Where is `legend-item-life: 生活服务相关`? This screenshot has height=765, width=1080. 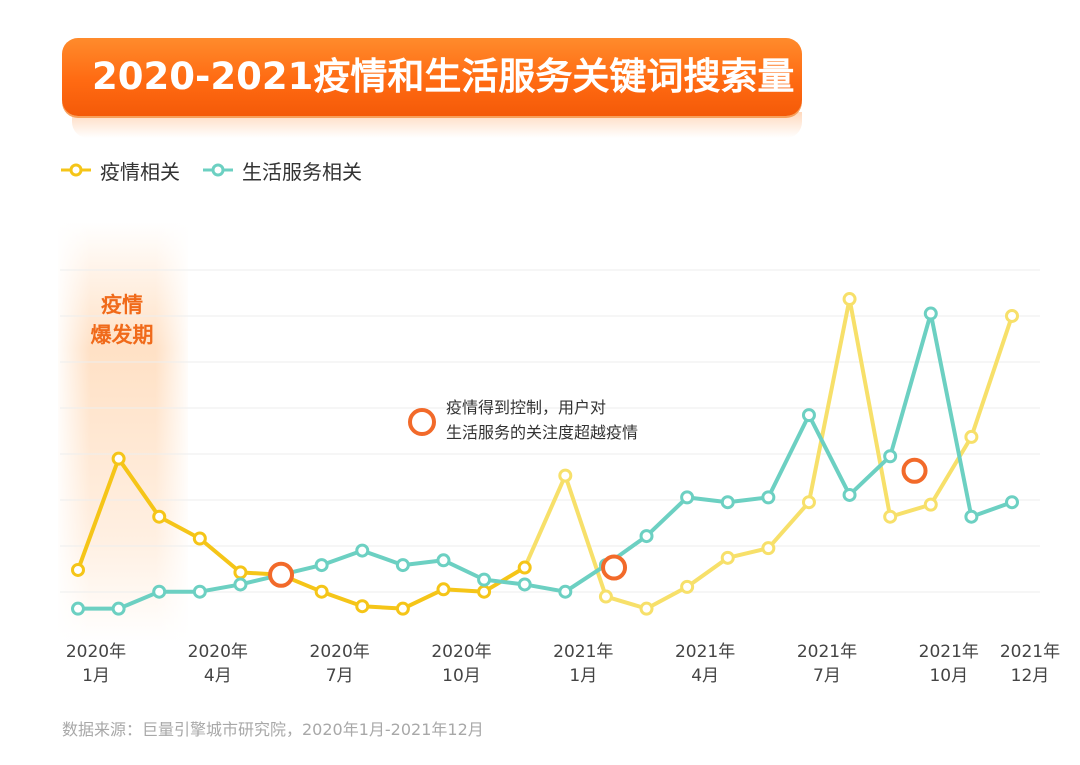 legend-item-life: 生活服务相关 is located at coordinates (282, 170).